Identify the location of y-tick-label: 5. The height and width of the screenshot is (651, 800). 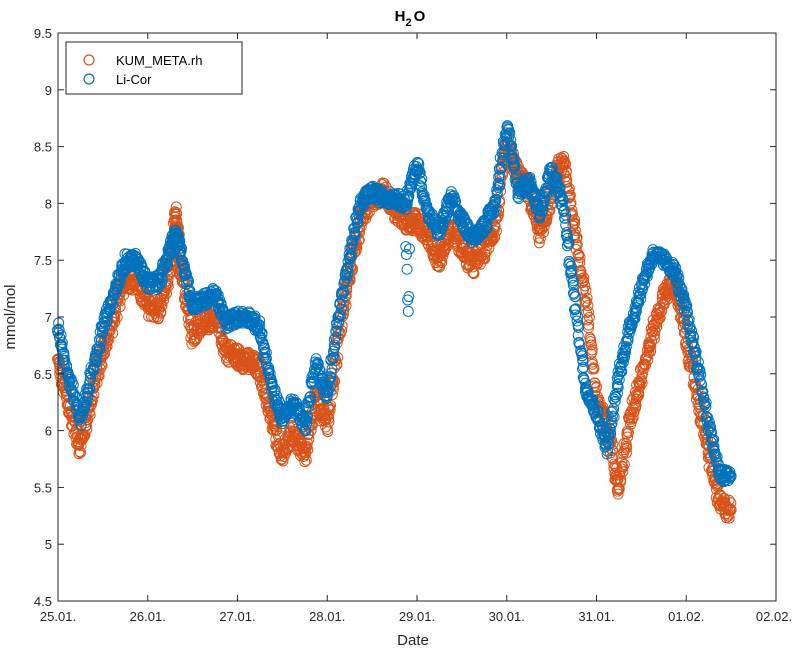
(48, 544).